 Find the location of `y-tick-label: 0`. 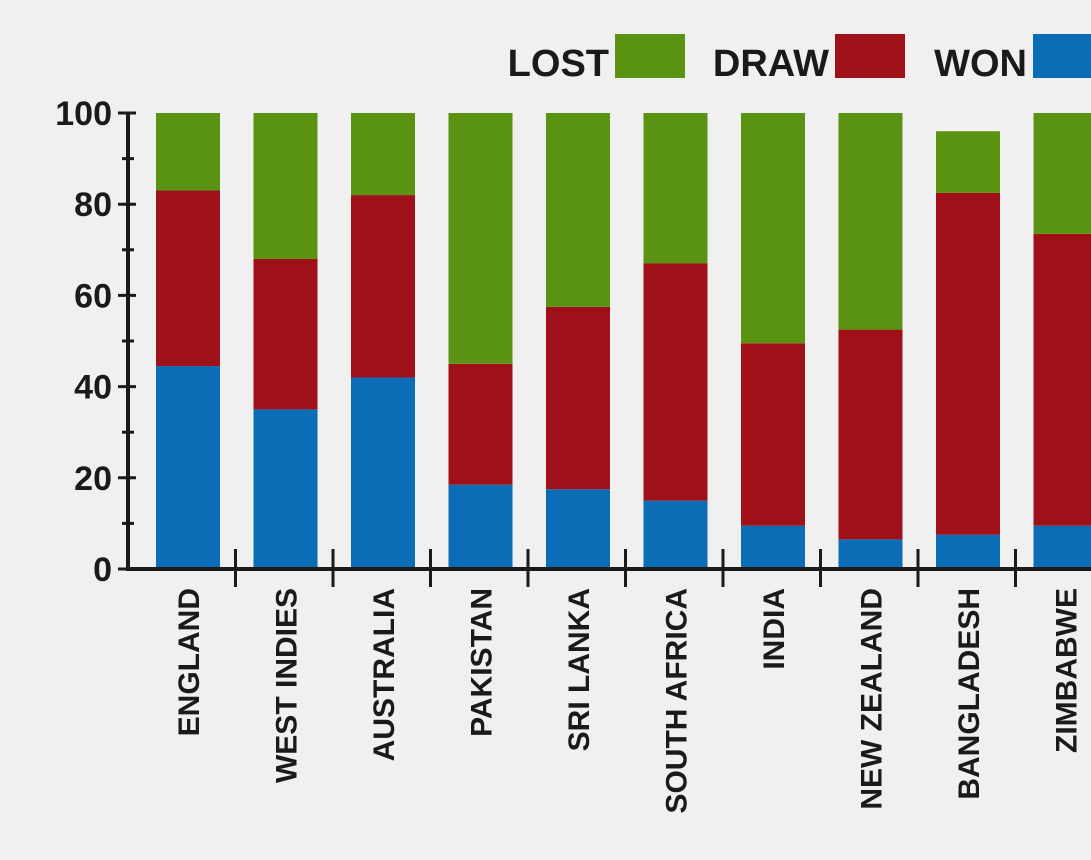

y-tick-label: 0 is located at coordinates (102, 570).